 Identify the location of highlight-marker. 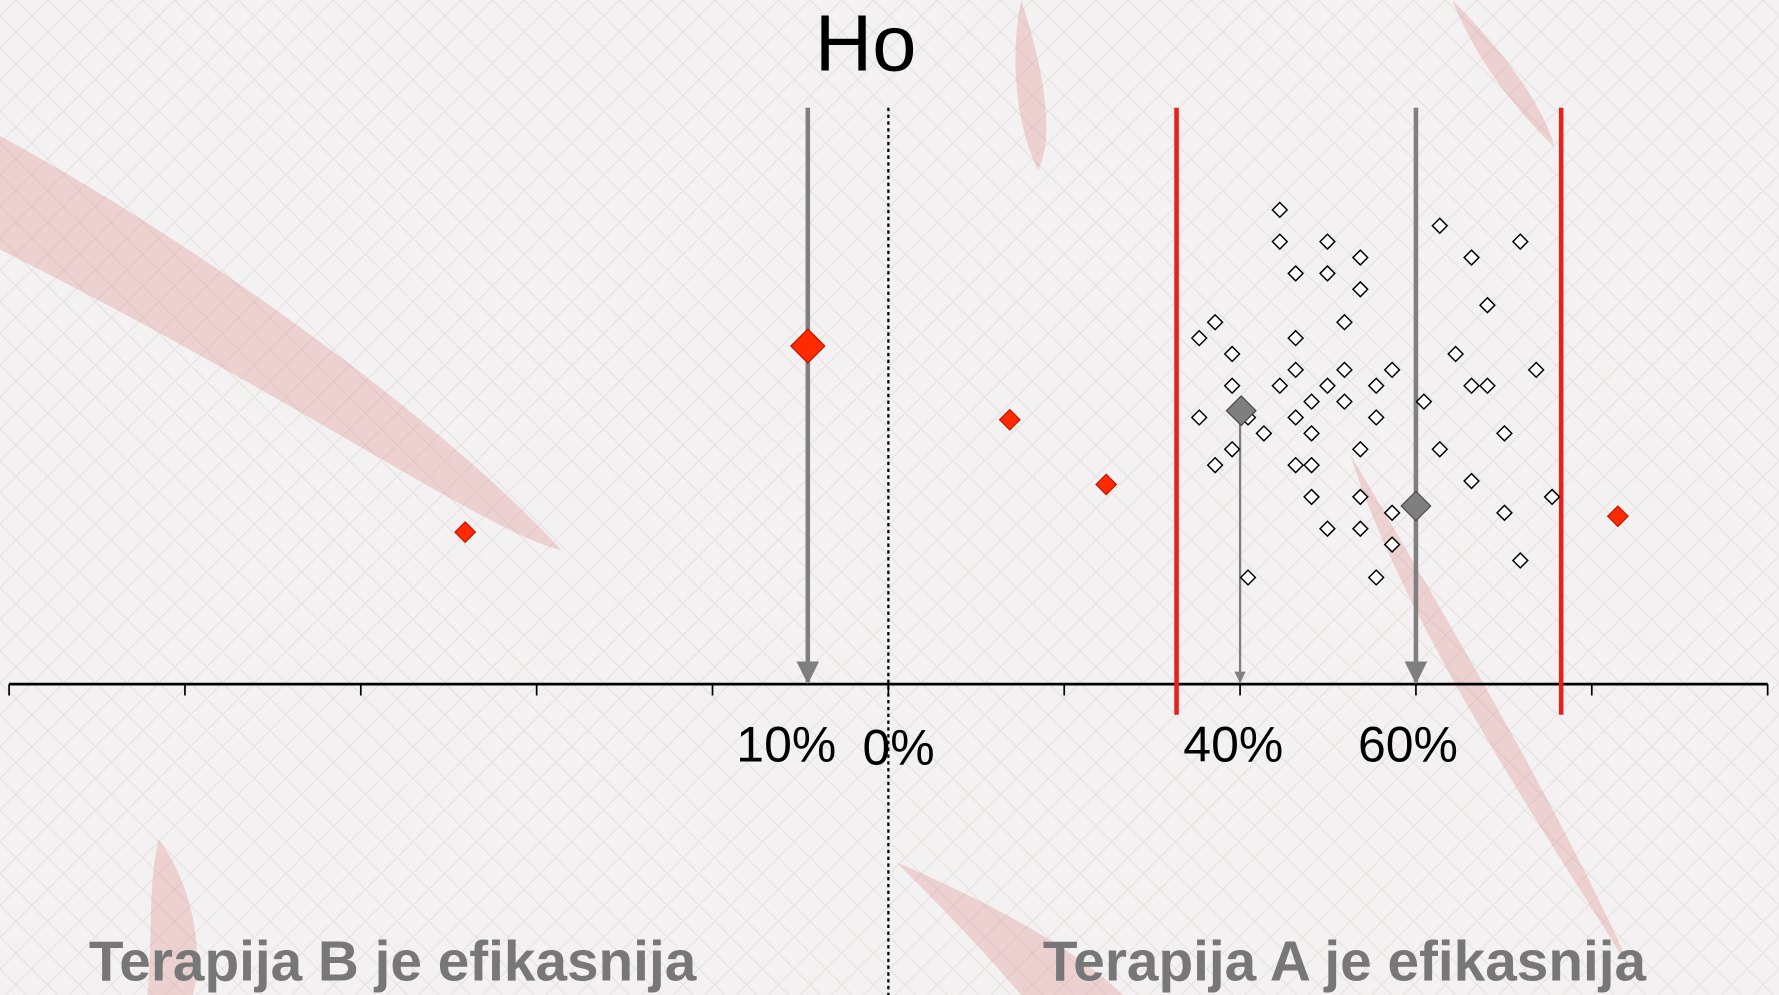
(807, 346).